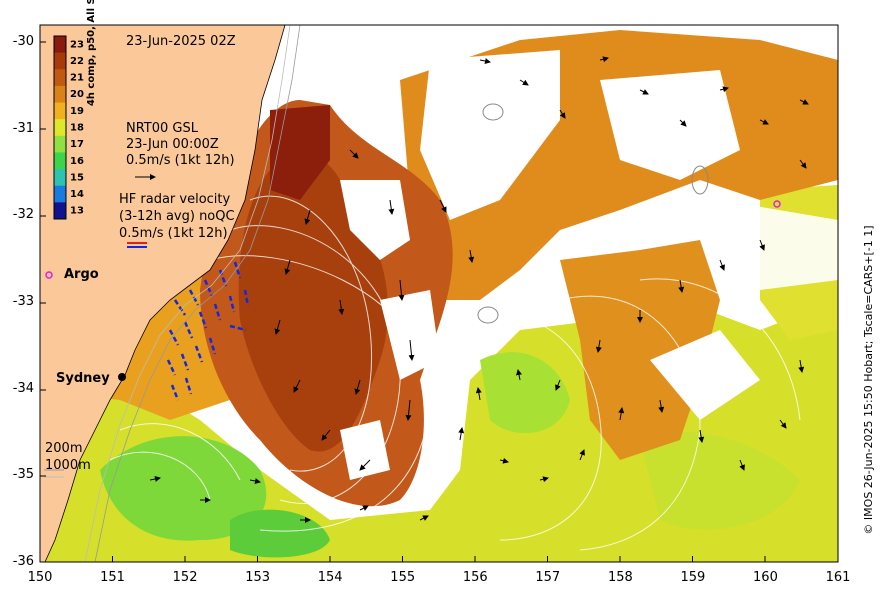 The width and height of the screenshot is (880, 600). What do you see at coordinates (180, 160) in the screenshot?
I see `gsl-legend-line3: 0.5m/s (1kt 12h)` at bounding box center [180, 160].